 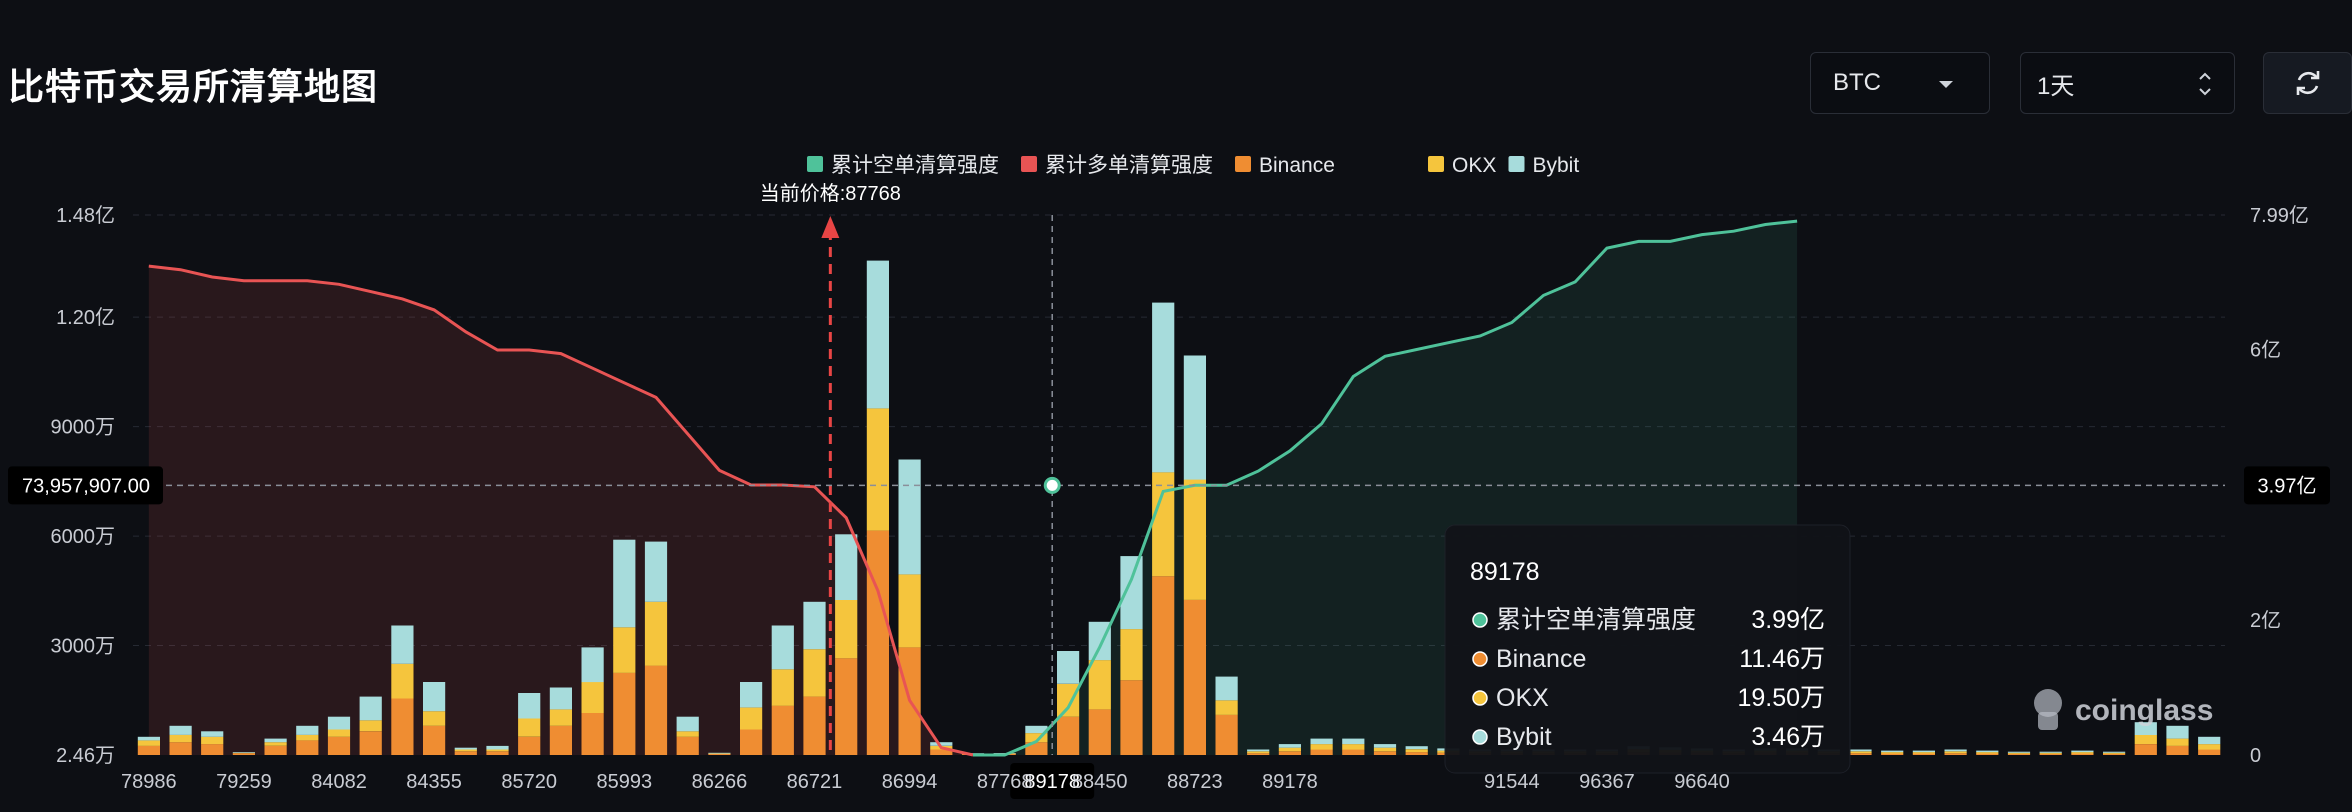 What do you see at coordinates (830, 468) in the screenshot?
I see `current-price-marker: 当前价格:87768` at bounding box center [830, 468].